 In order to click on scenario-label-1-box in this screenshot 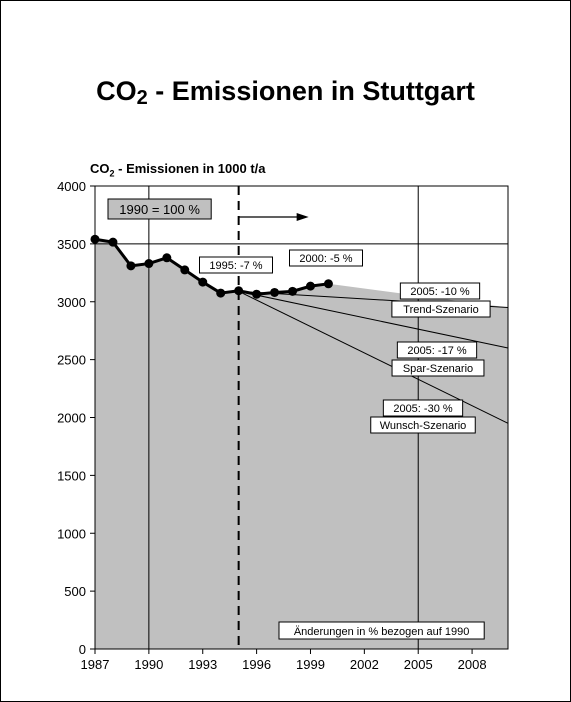, I will do `click(440, 291)`.